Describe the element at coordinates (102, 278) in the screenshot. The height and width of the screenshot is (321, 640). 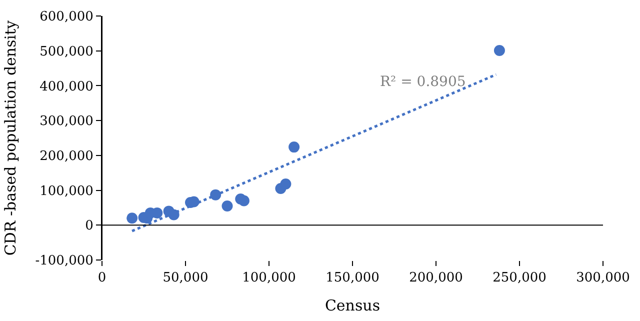
I see `x-tick-label: 0` at that location.